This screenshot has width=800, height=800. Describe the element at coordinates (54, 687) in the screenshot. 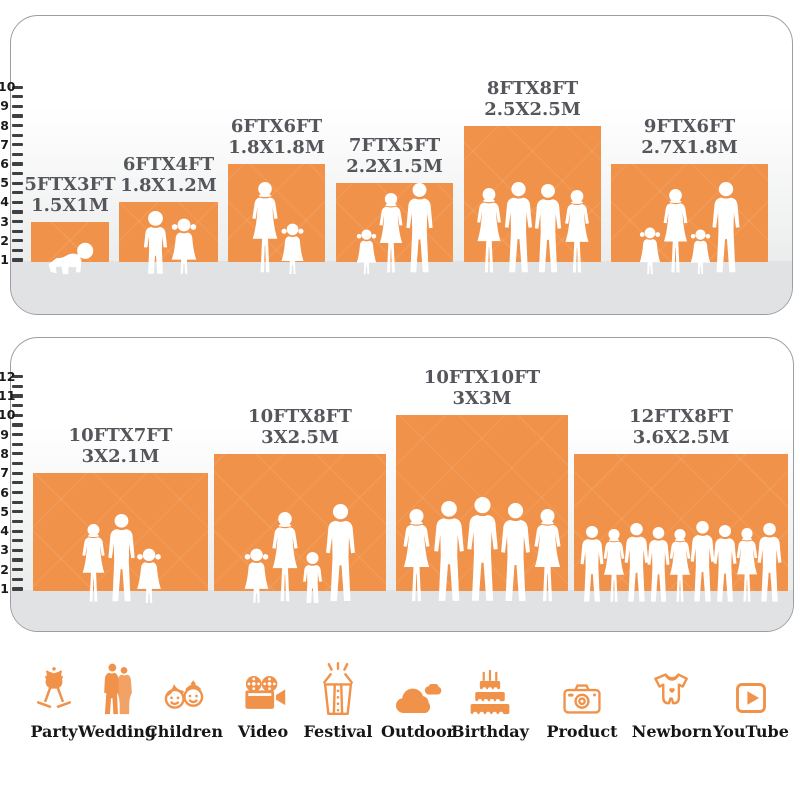

I see `party-icon` at that location.